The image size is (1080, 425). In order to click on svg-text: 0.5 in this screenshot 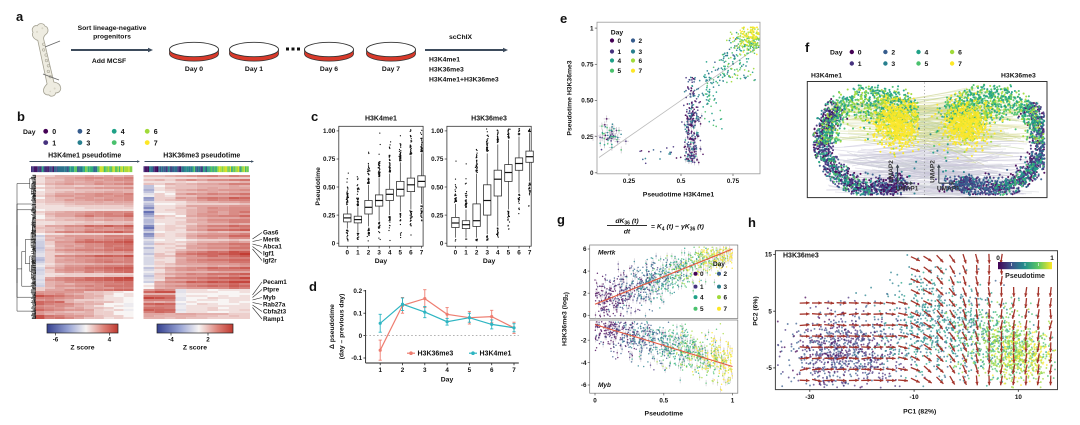, I will do `click(681, 181)`.